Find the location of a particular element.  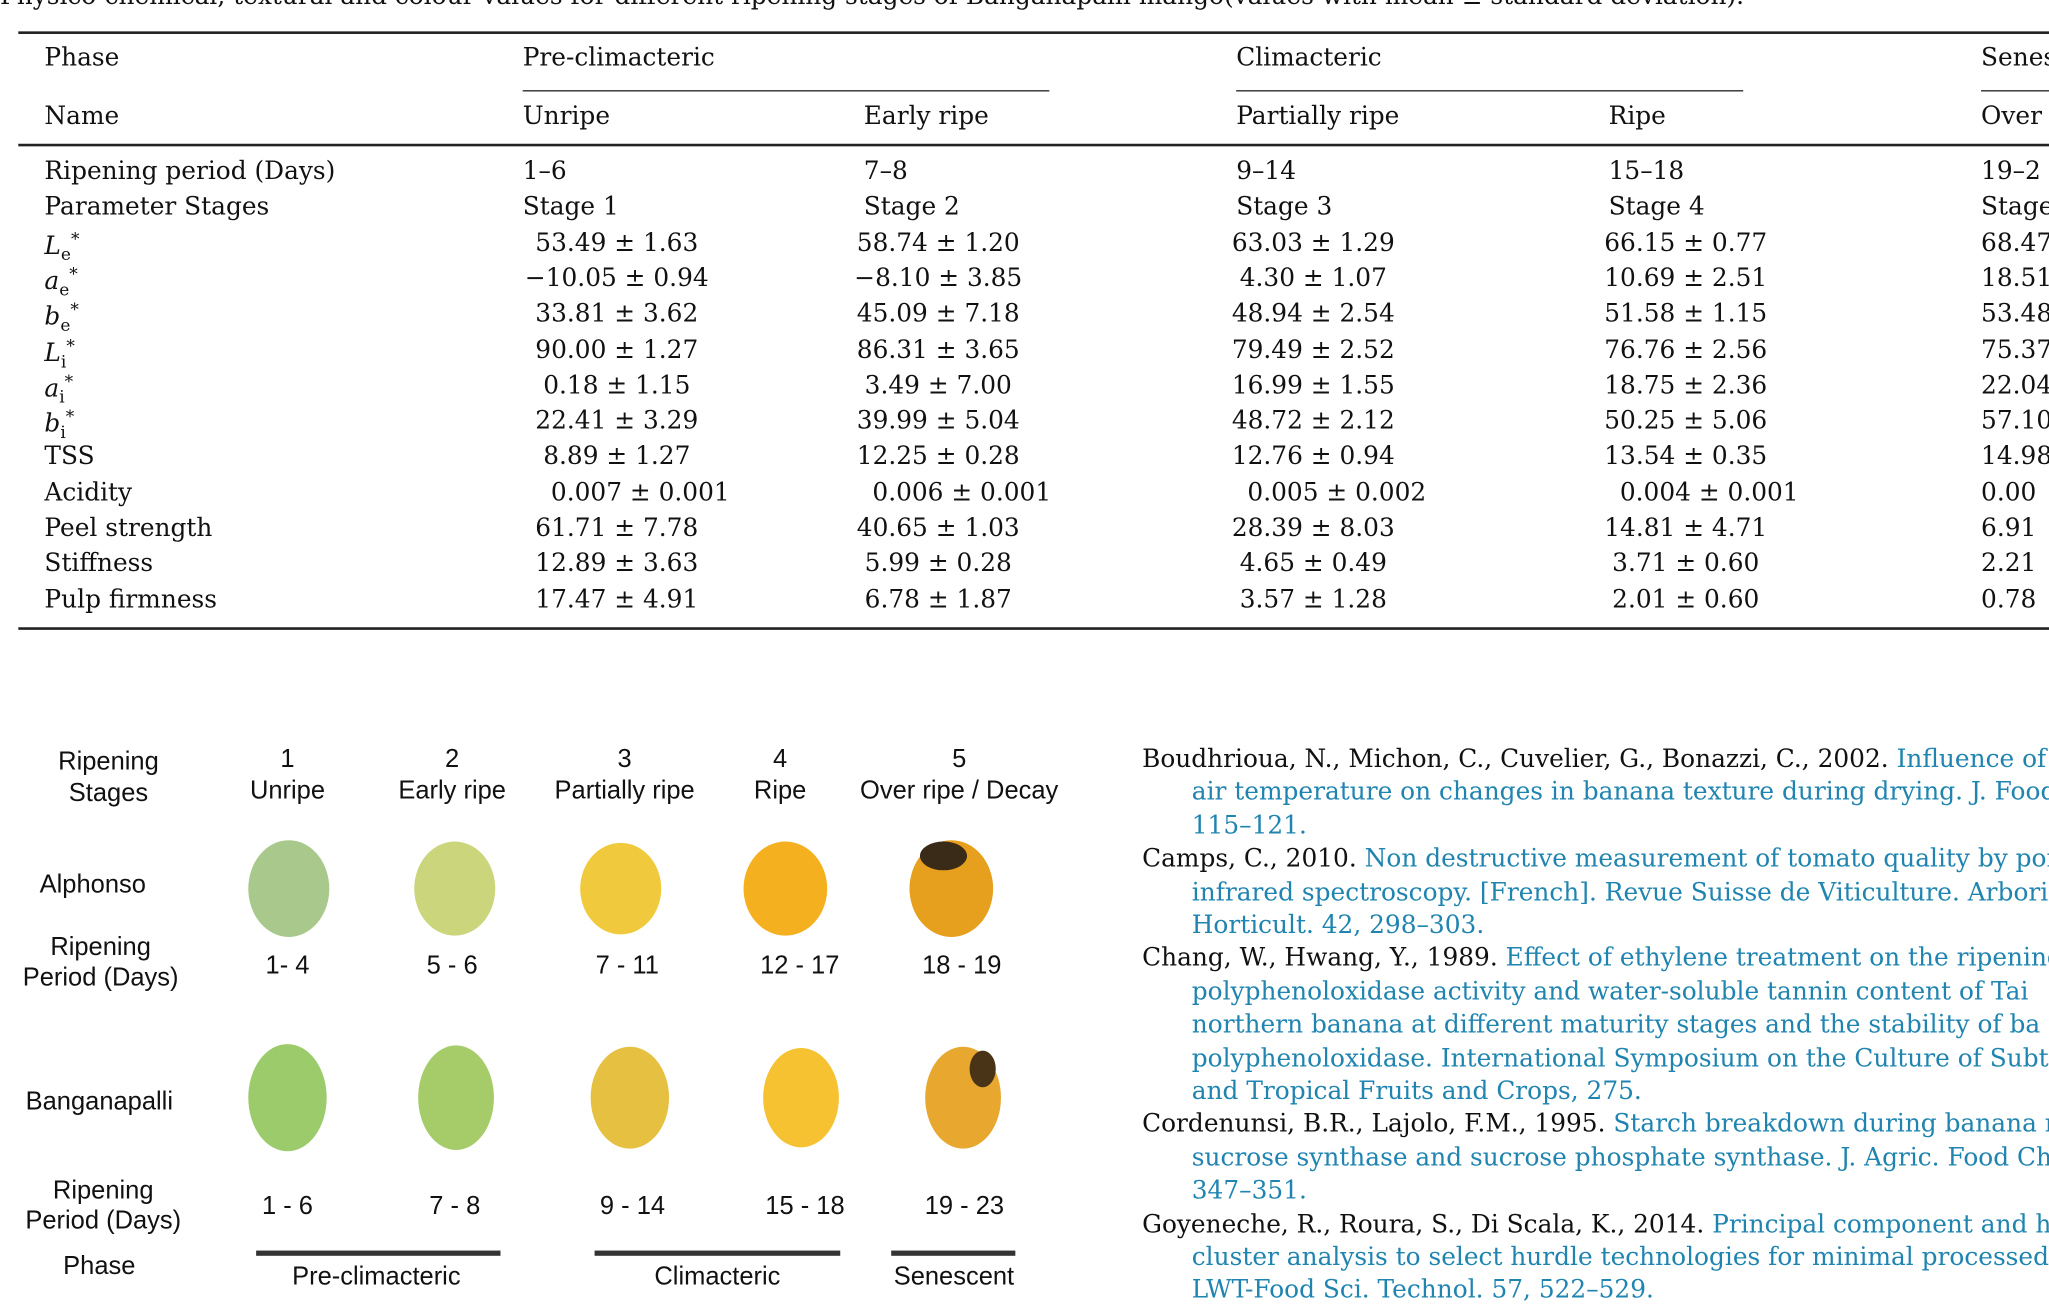

table-cell: 90.00 ± 1.27 is located at coordinates (617, 349).